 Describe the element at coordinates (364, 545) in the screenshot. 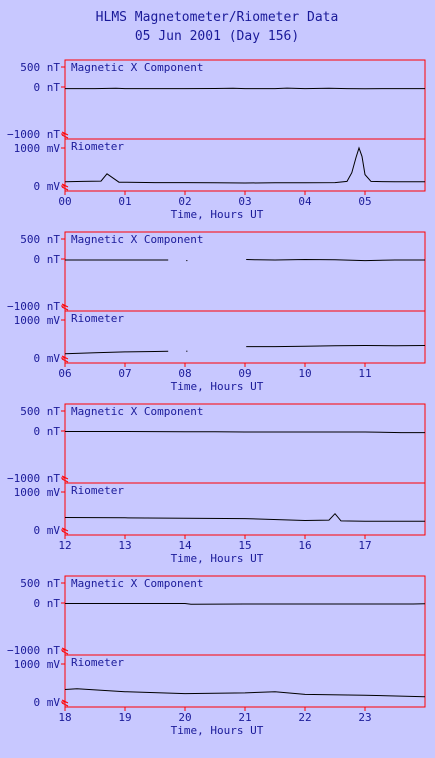

I see `x-tick-label: 17` at that location.